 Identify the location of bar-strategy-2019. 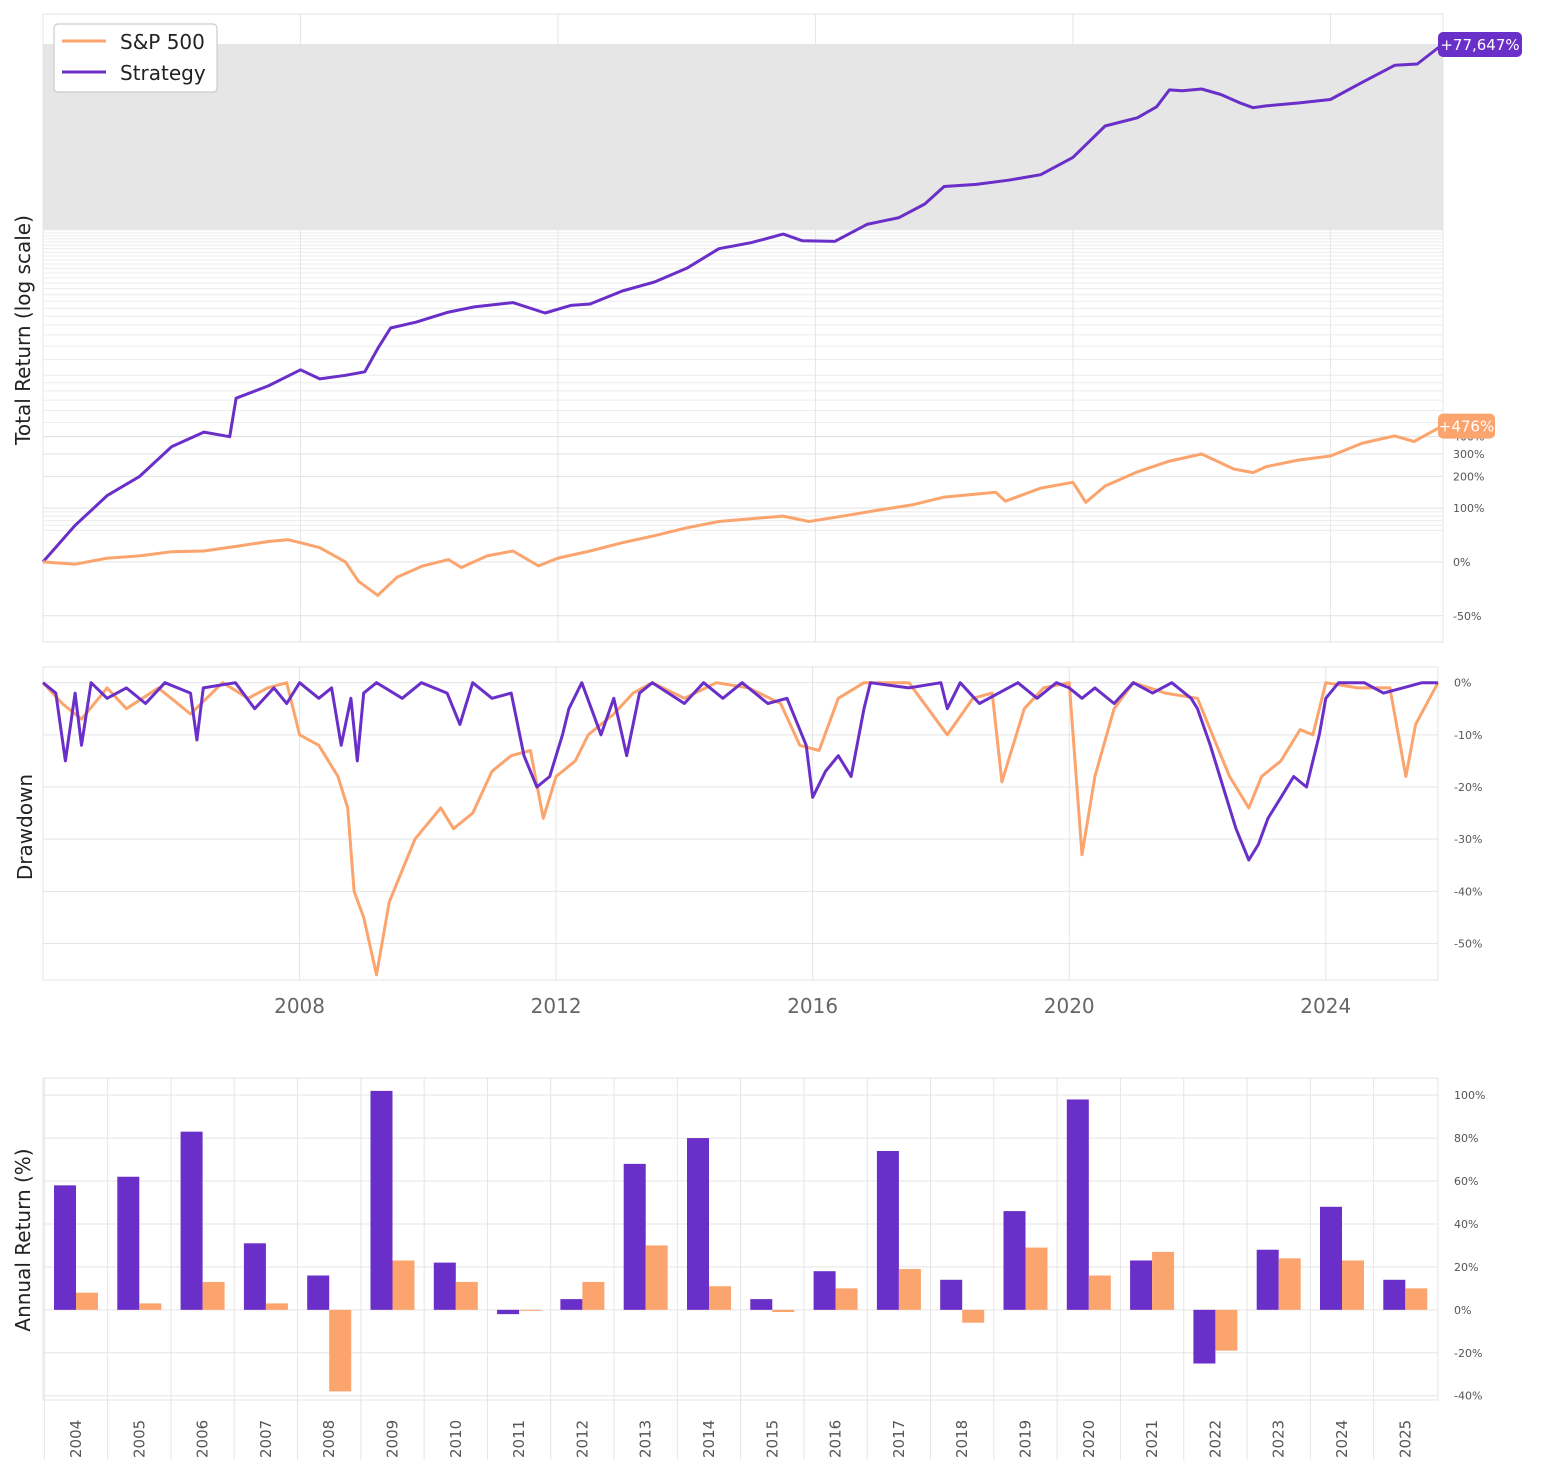
(1014, 1260).